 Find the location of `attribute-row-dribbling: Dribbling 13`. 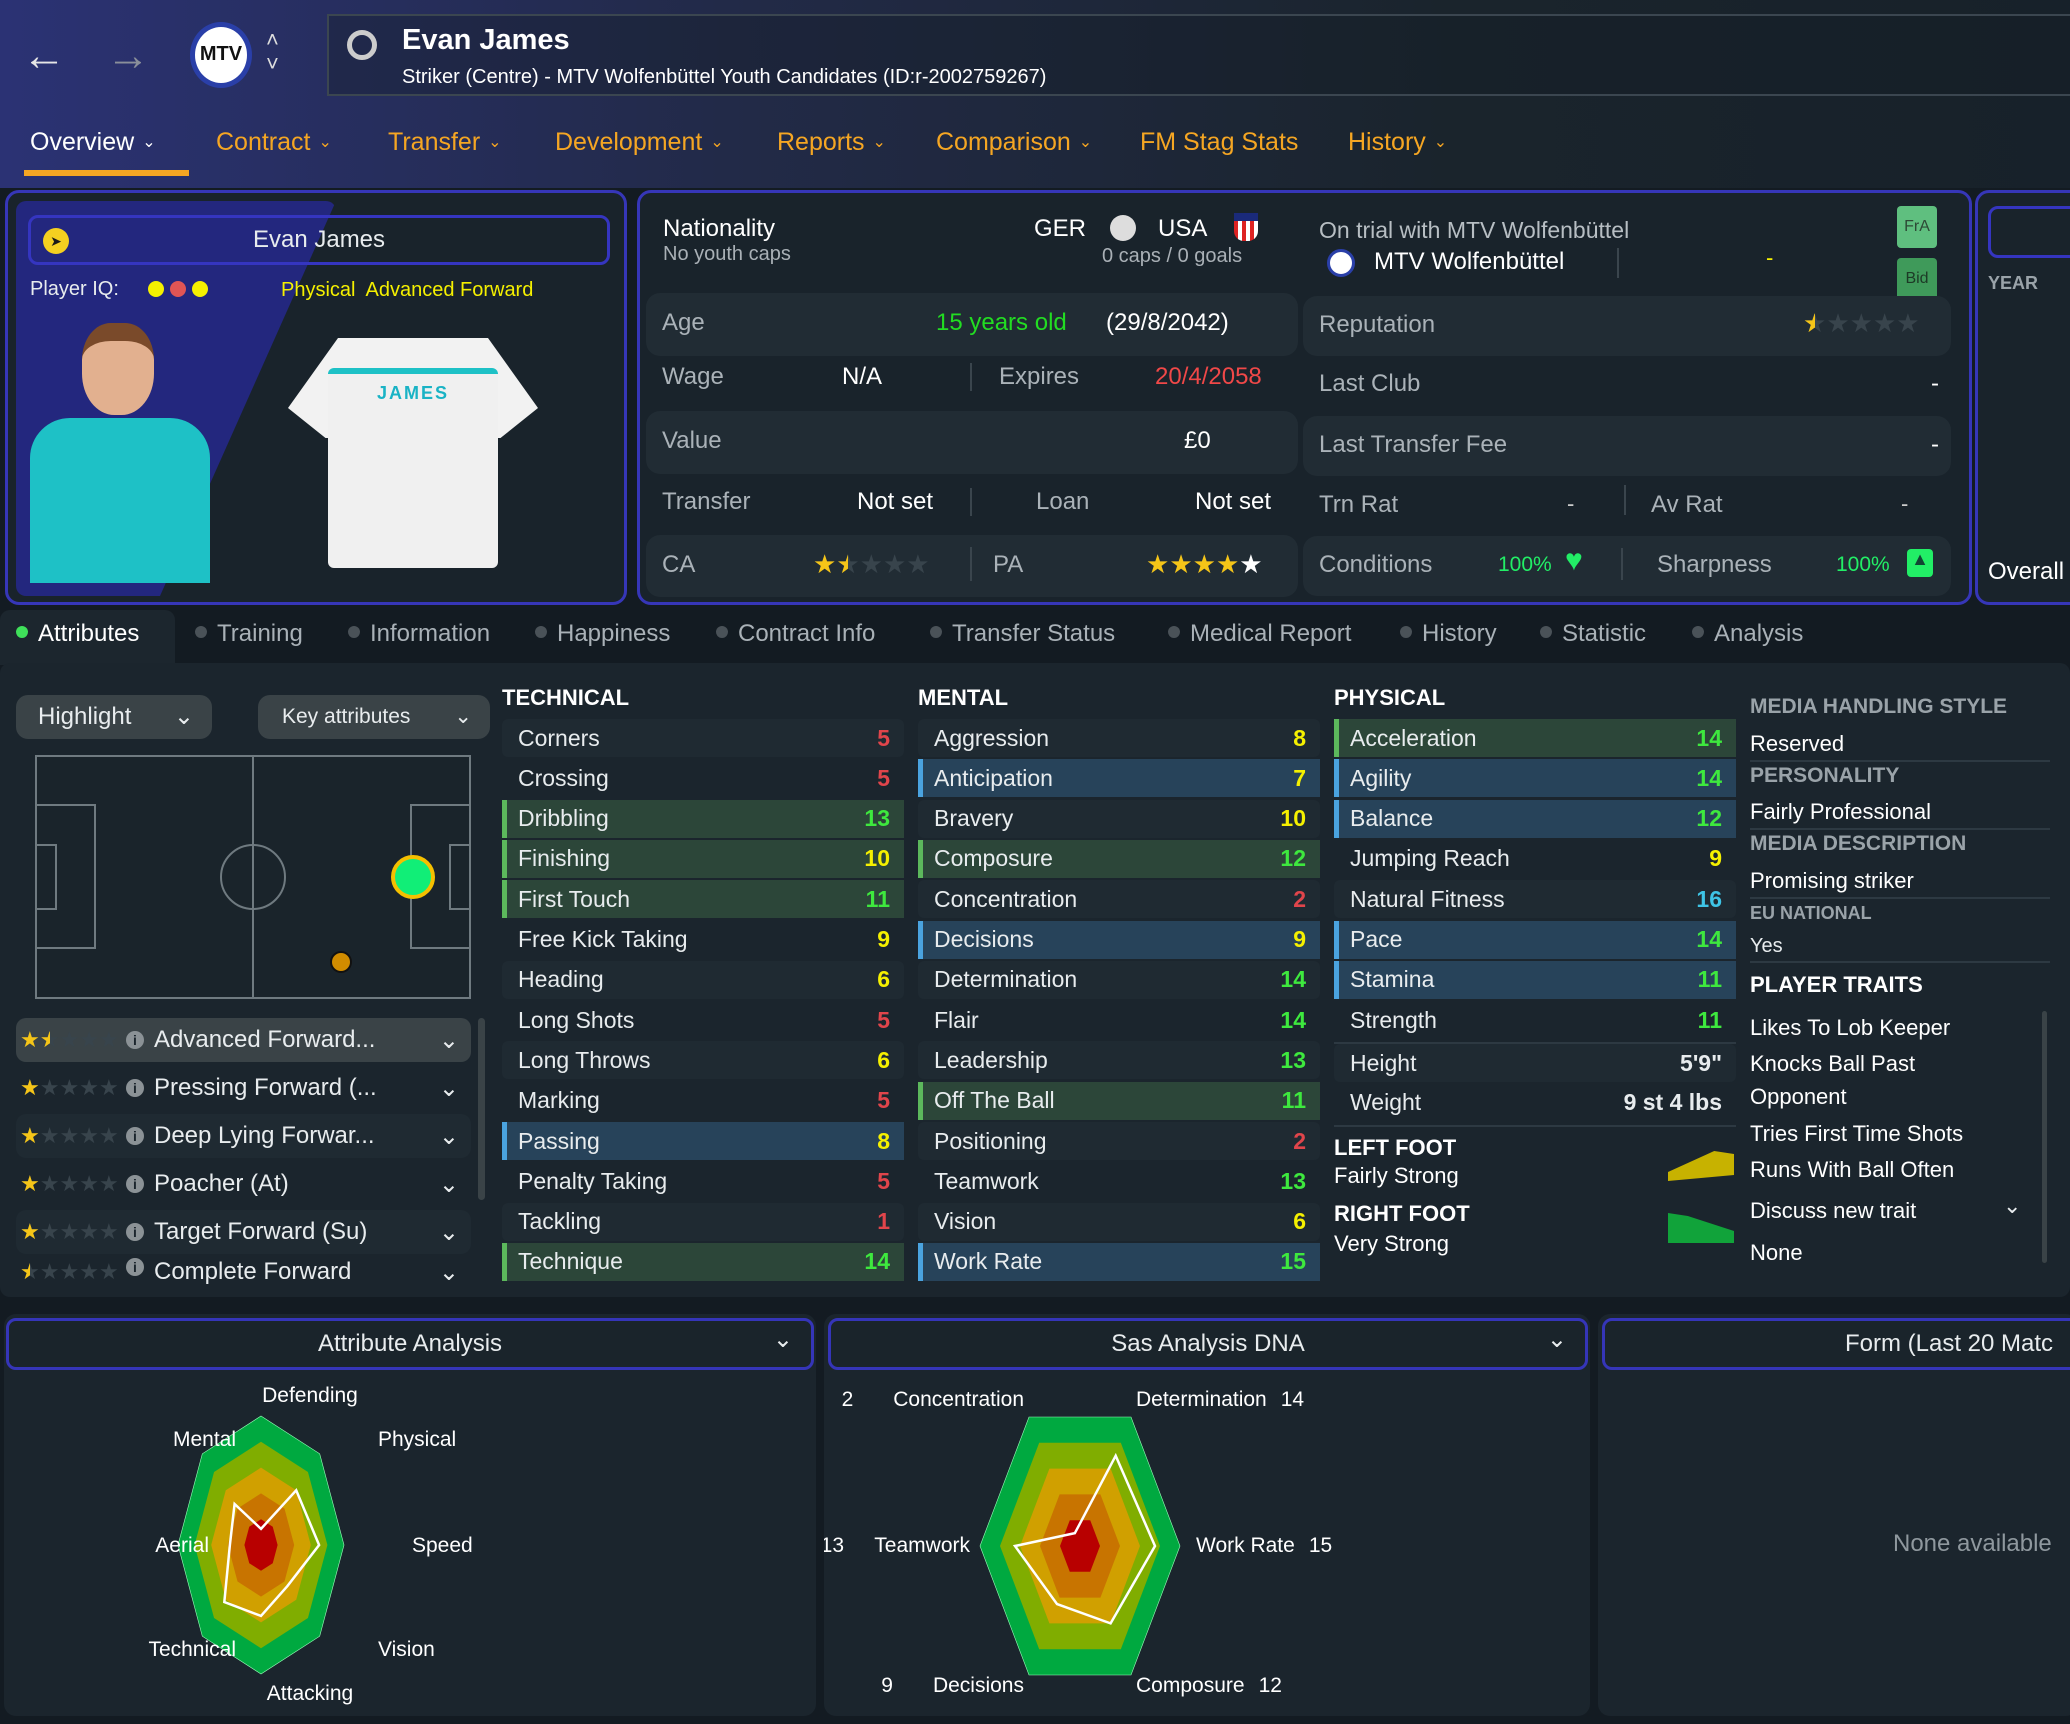

attribute-row-dribbling: Dribbling 13 is located at coordinates (703, 818).